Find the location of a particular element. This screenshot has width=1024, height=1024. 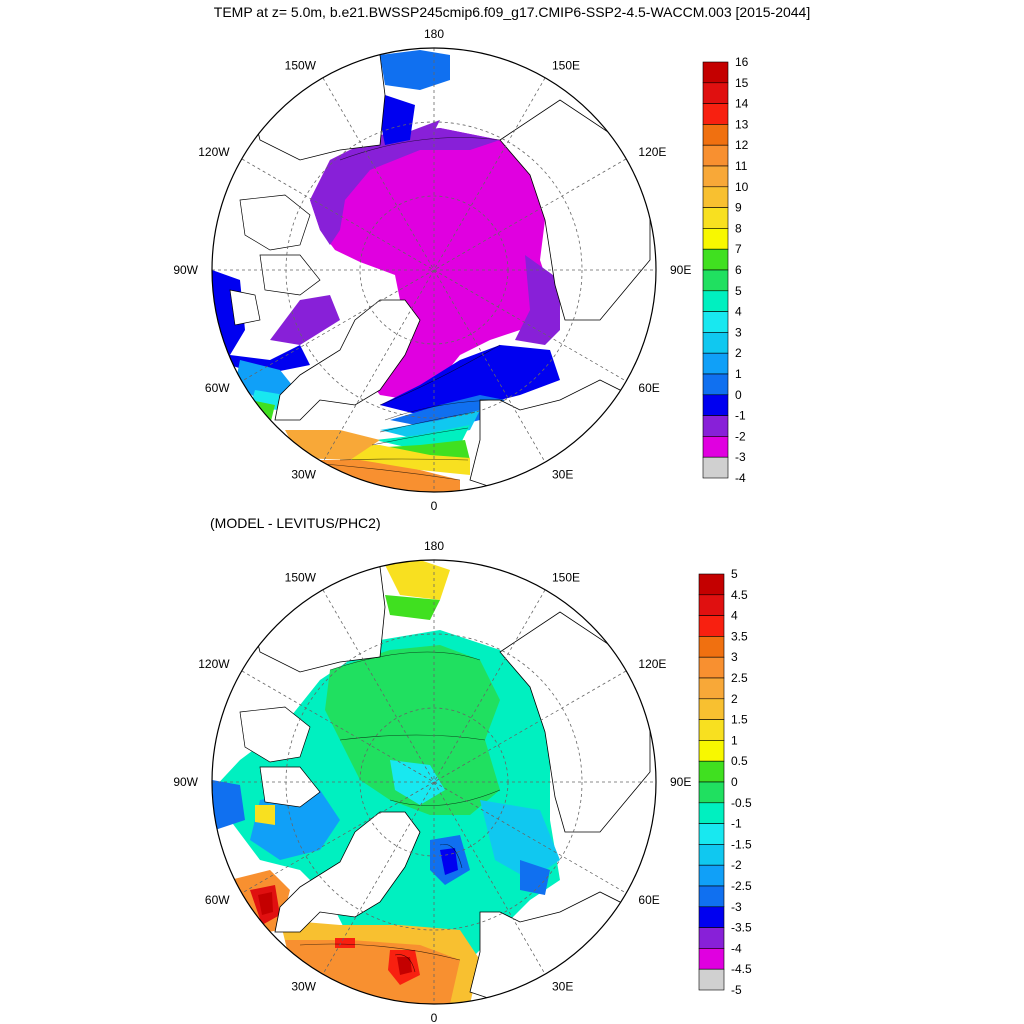

longitude-label: 120W is located at coordinates (214, 664).